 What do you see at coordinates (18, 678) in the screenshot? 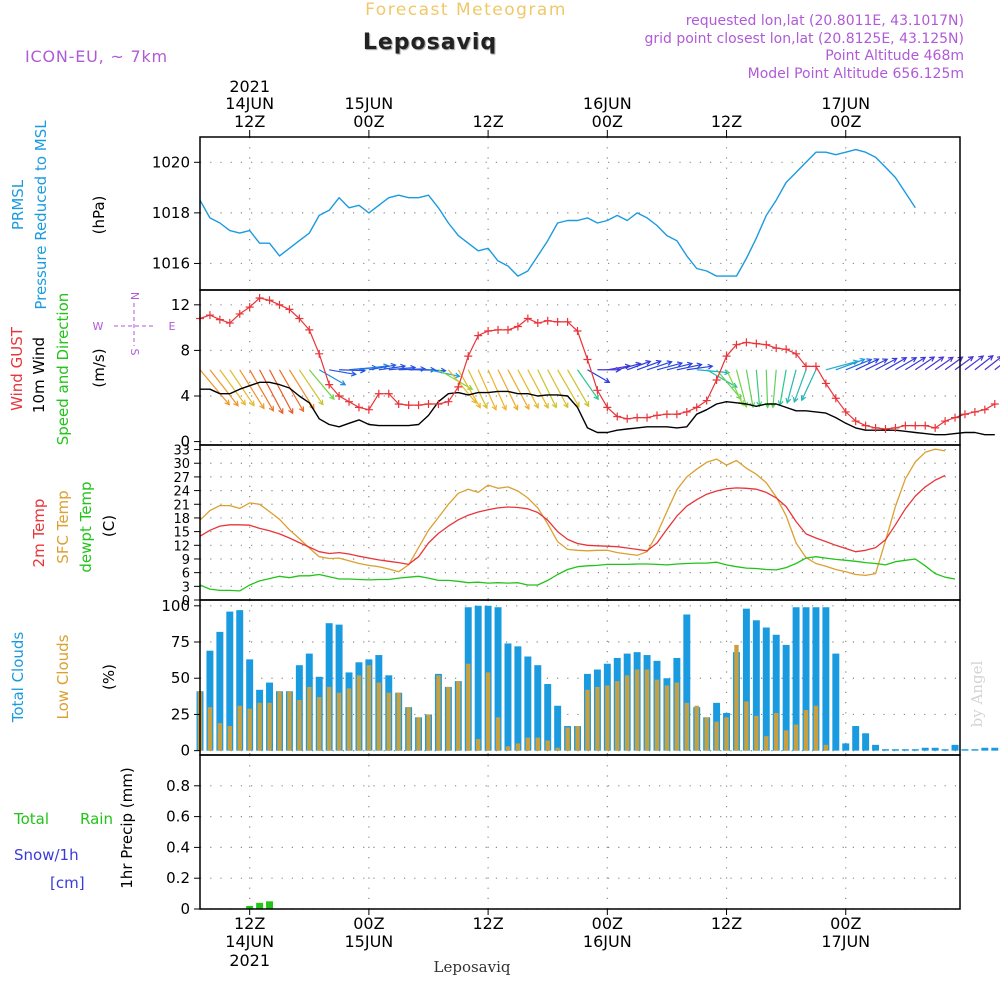
I see `total-clouds-label: Total Clouds` at bounding box center [18, 678].